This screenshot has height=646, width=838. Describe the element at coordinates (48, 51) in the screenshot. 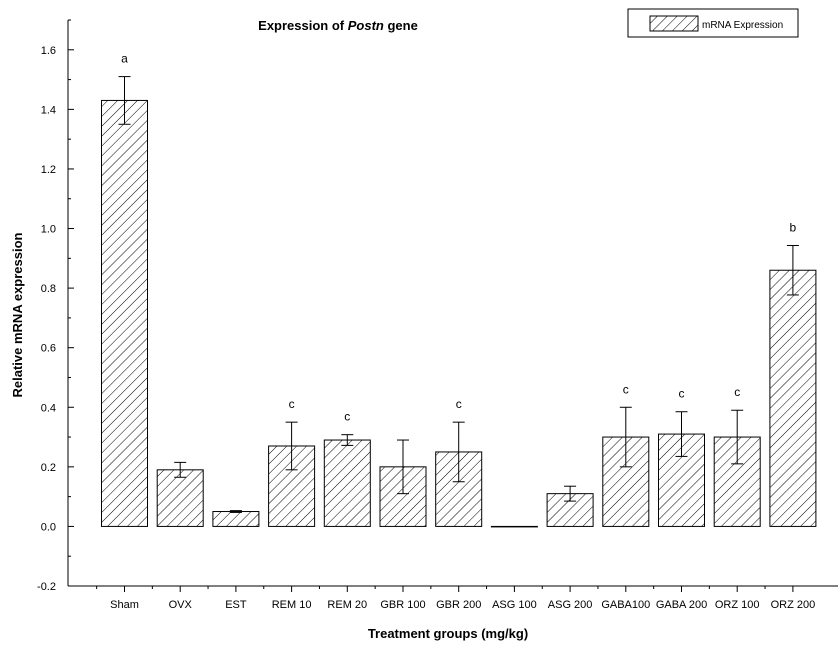

I see `y-tick-label: 1.6` at that location.